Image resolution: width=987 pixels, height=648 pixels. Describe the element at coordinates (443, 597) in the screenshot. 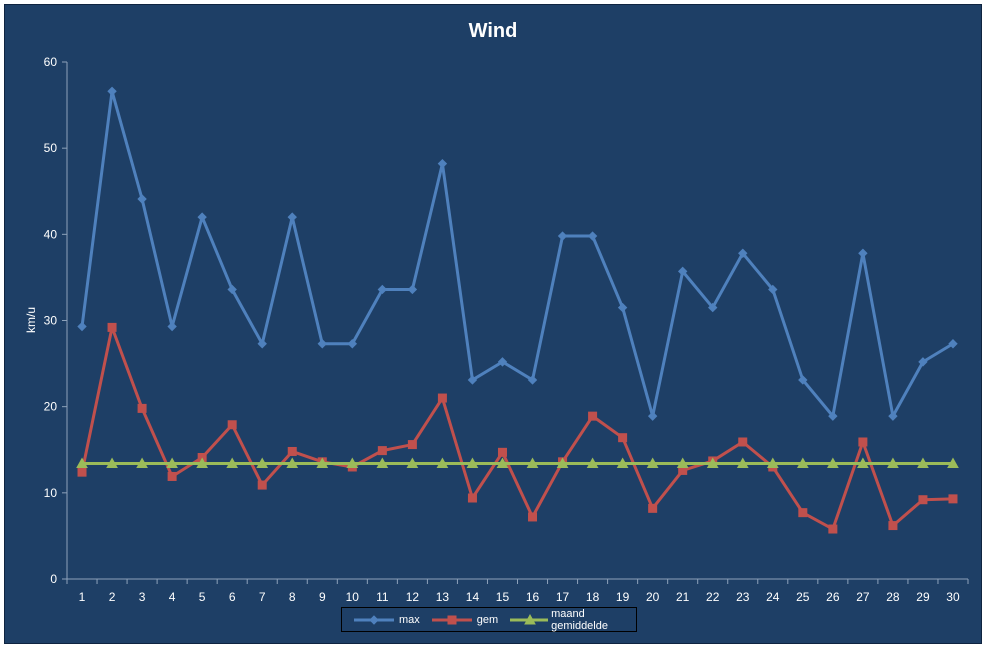

I see `x-tick-label: 13` at that location.